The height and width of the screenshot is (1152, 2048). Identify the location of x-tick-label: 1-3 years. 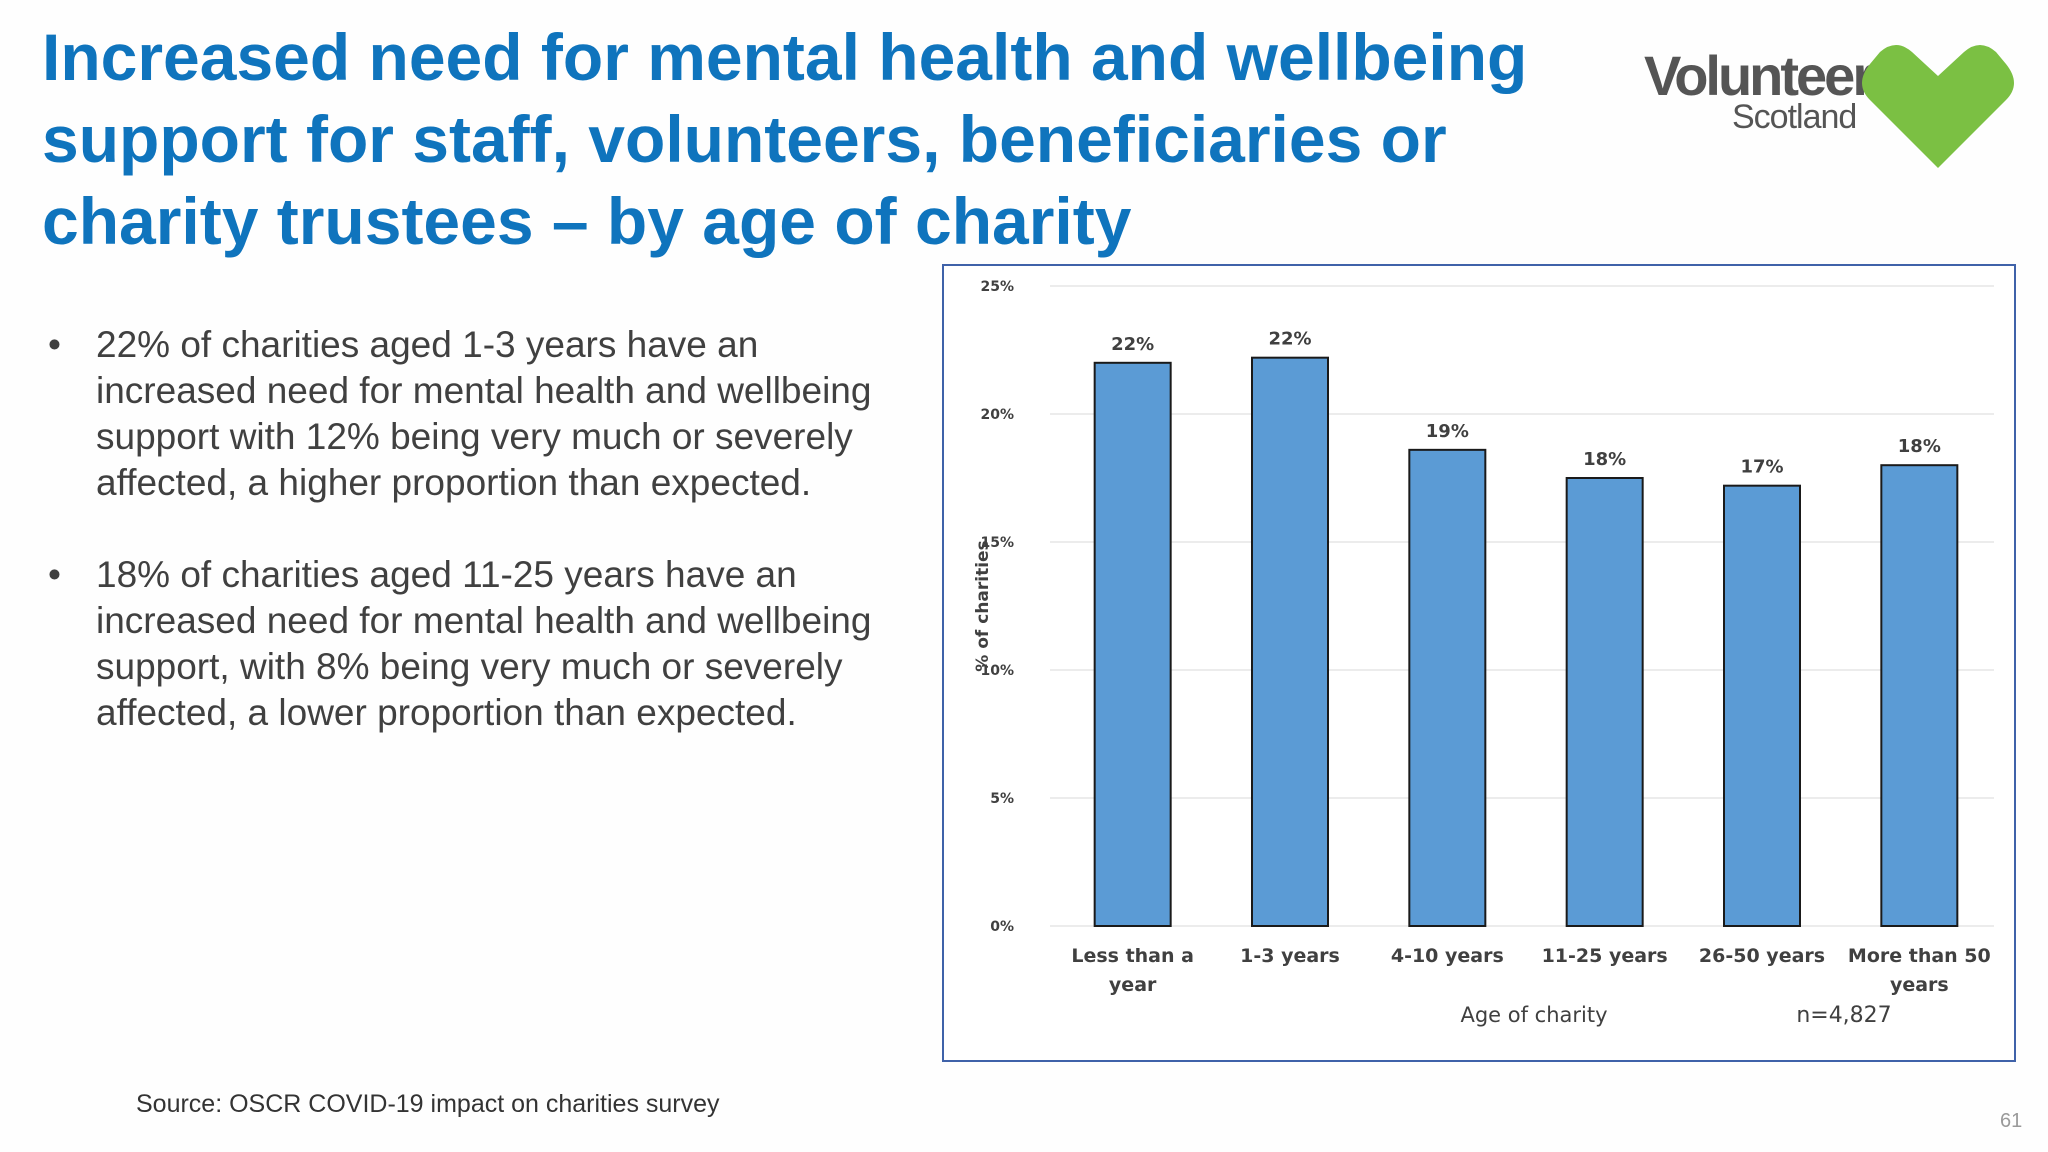
(1290, 956).